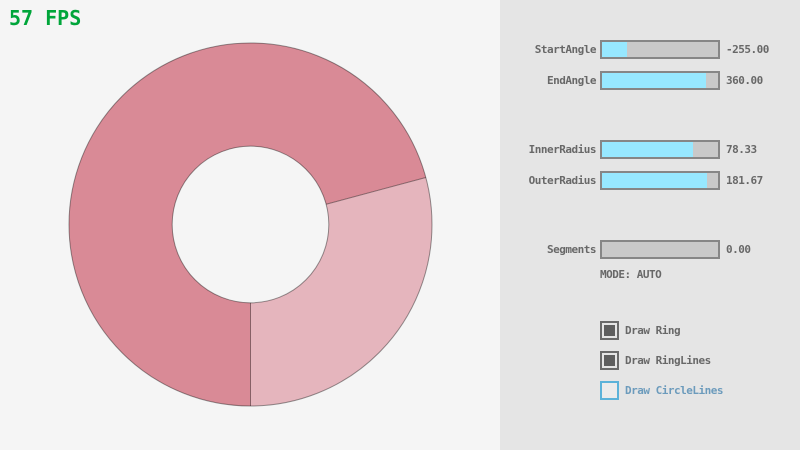 The height and width of the screenshot is (450, 800). I want to click on innerradius-slider, so click(660, 149).